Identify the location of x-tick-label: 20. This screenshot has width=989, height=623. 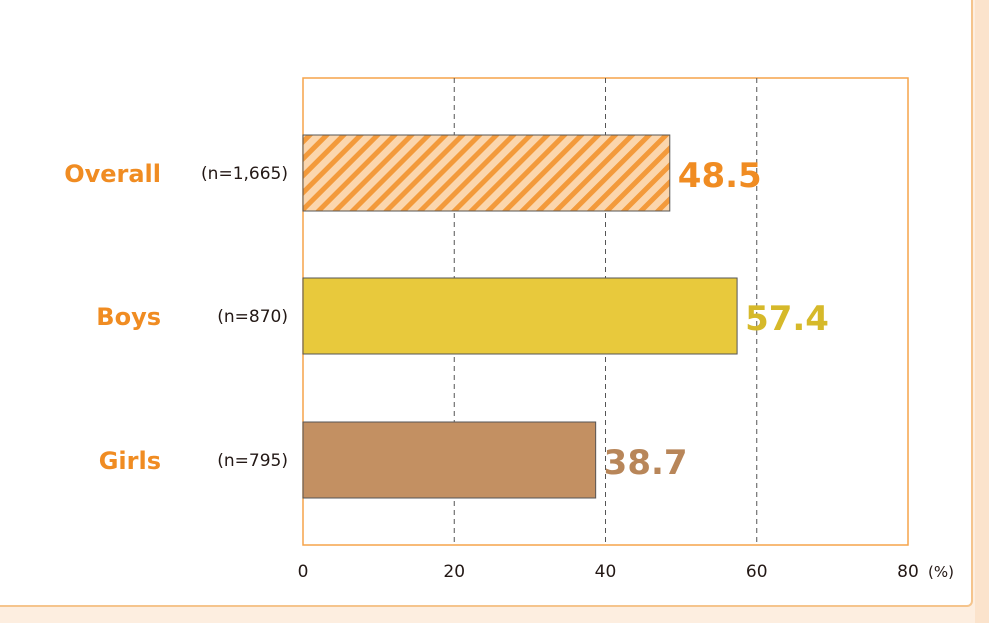
(454, 572).